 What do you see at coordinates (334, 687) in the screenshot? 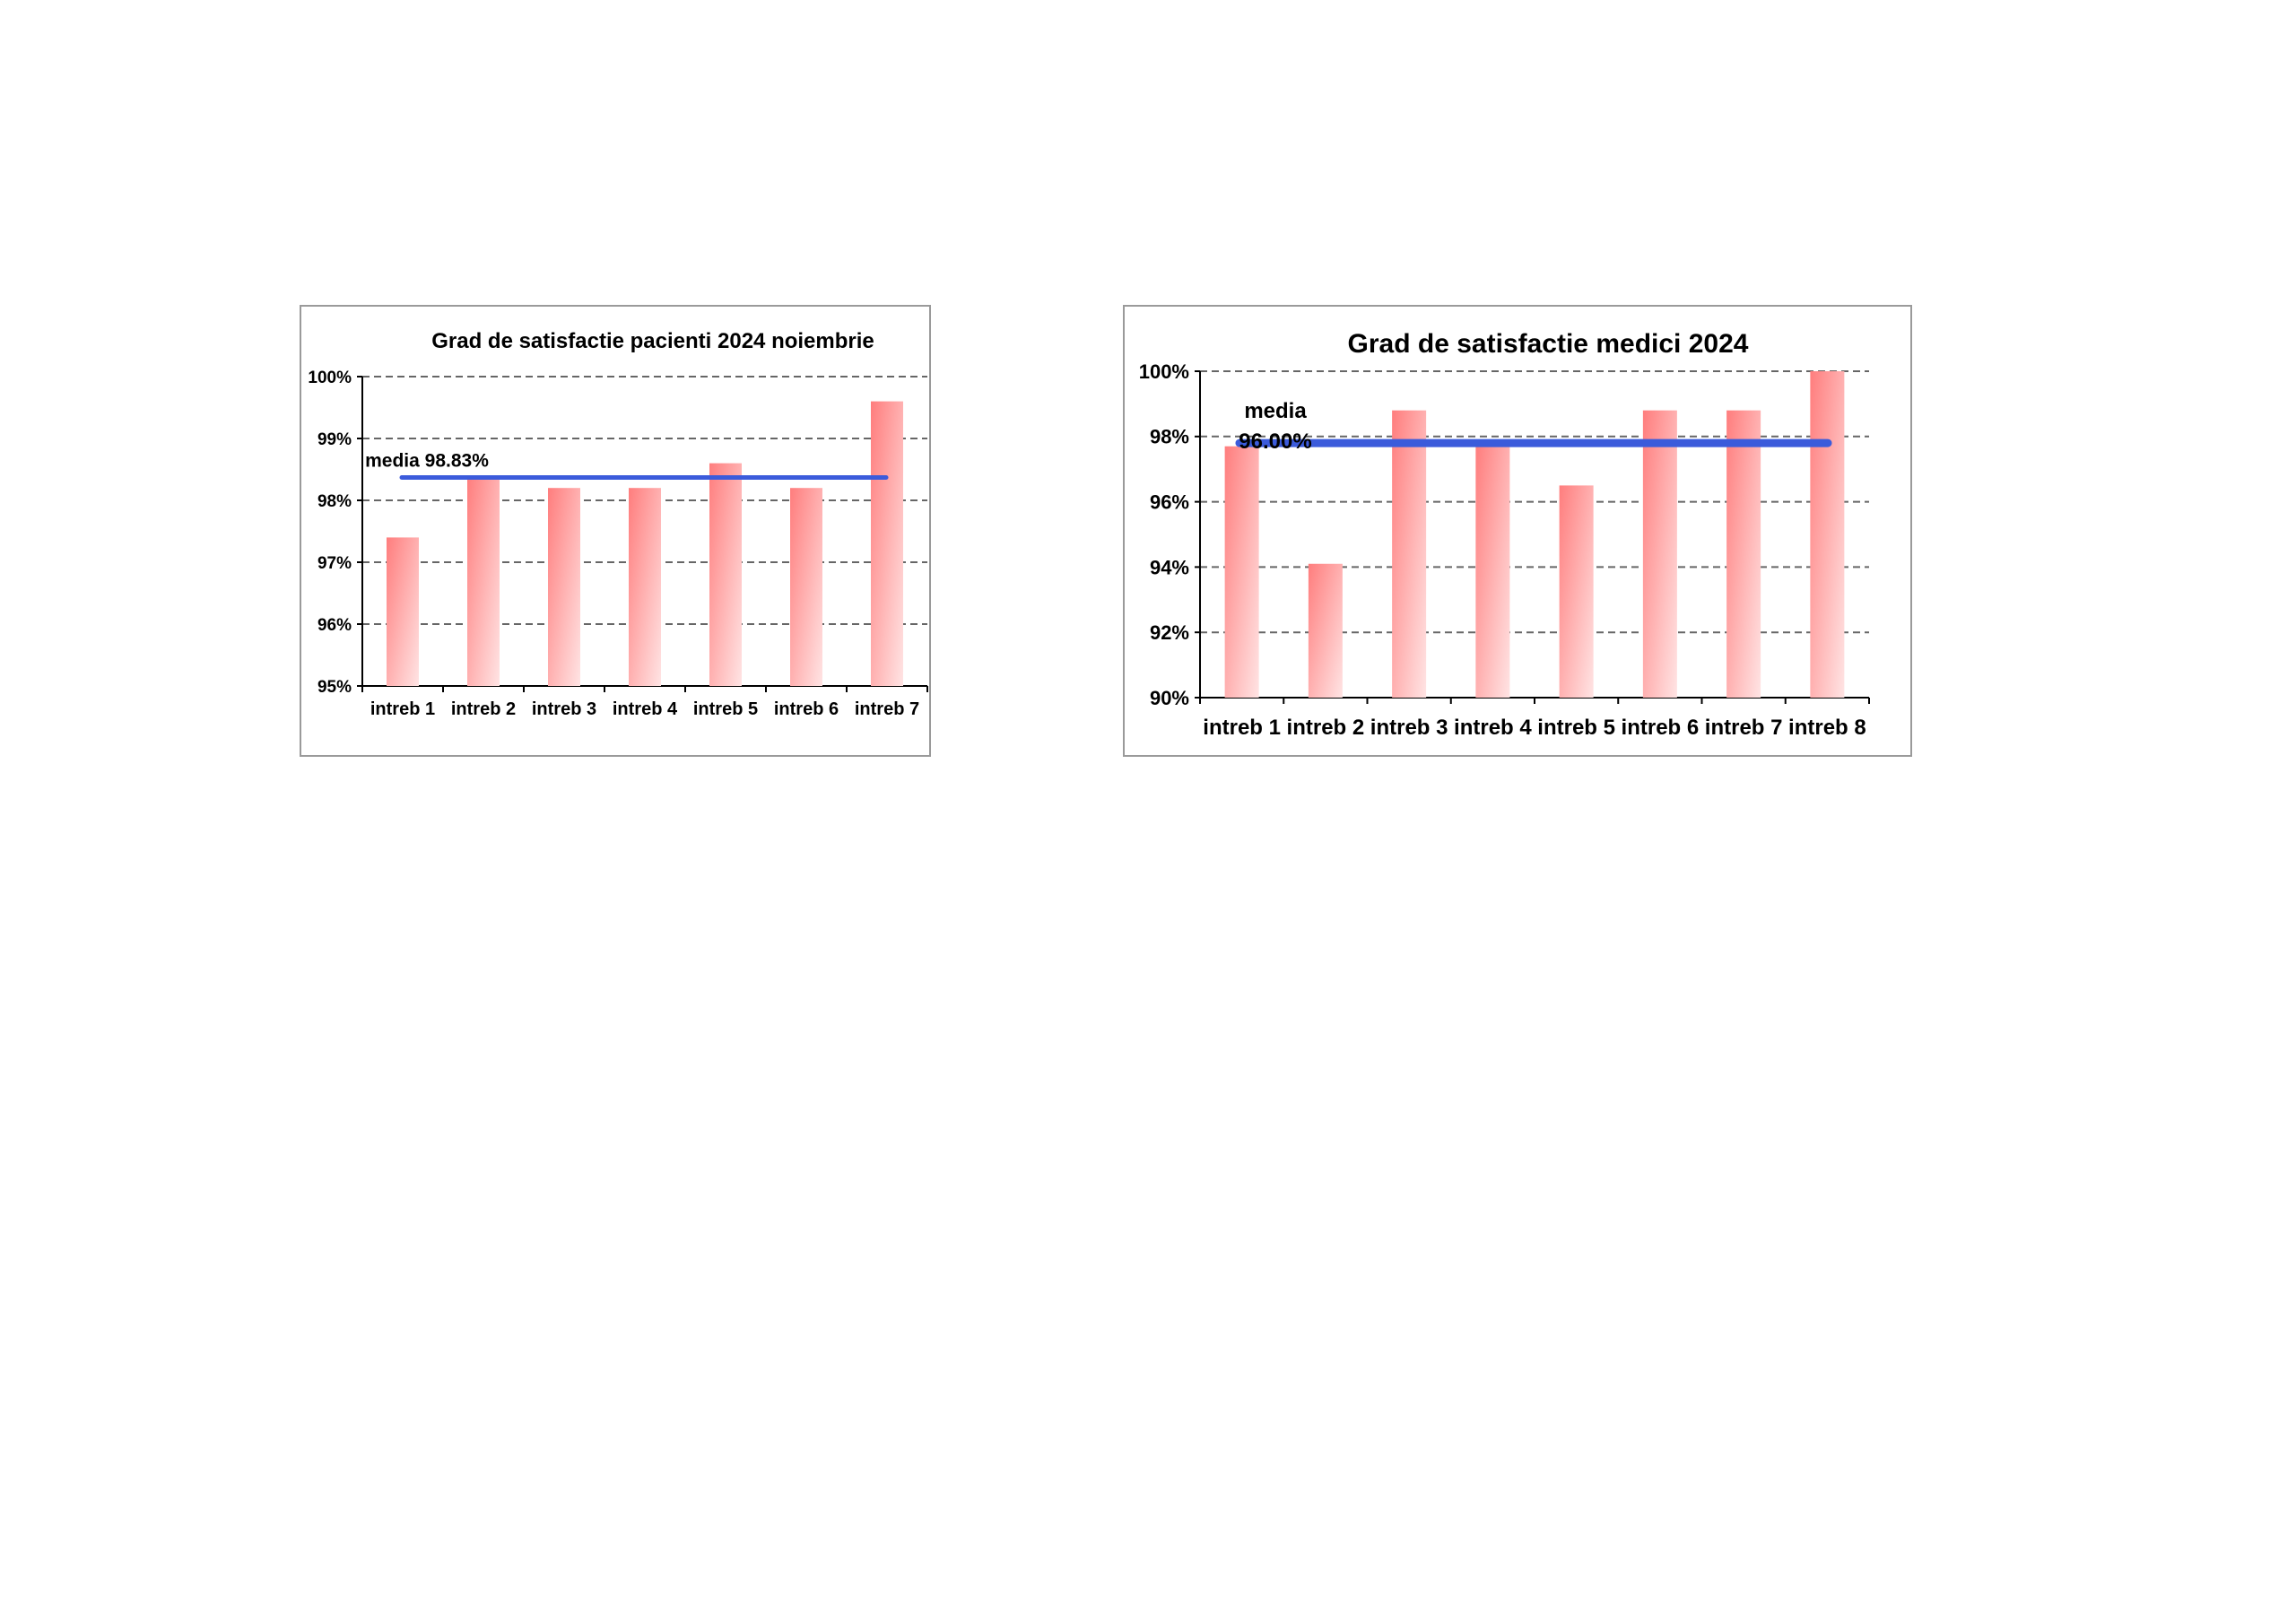
I see `y-tick-label: 95%` at bounding box center [334, 687].